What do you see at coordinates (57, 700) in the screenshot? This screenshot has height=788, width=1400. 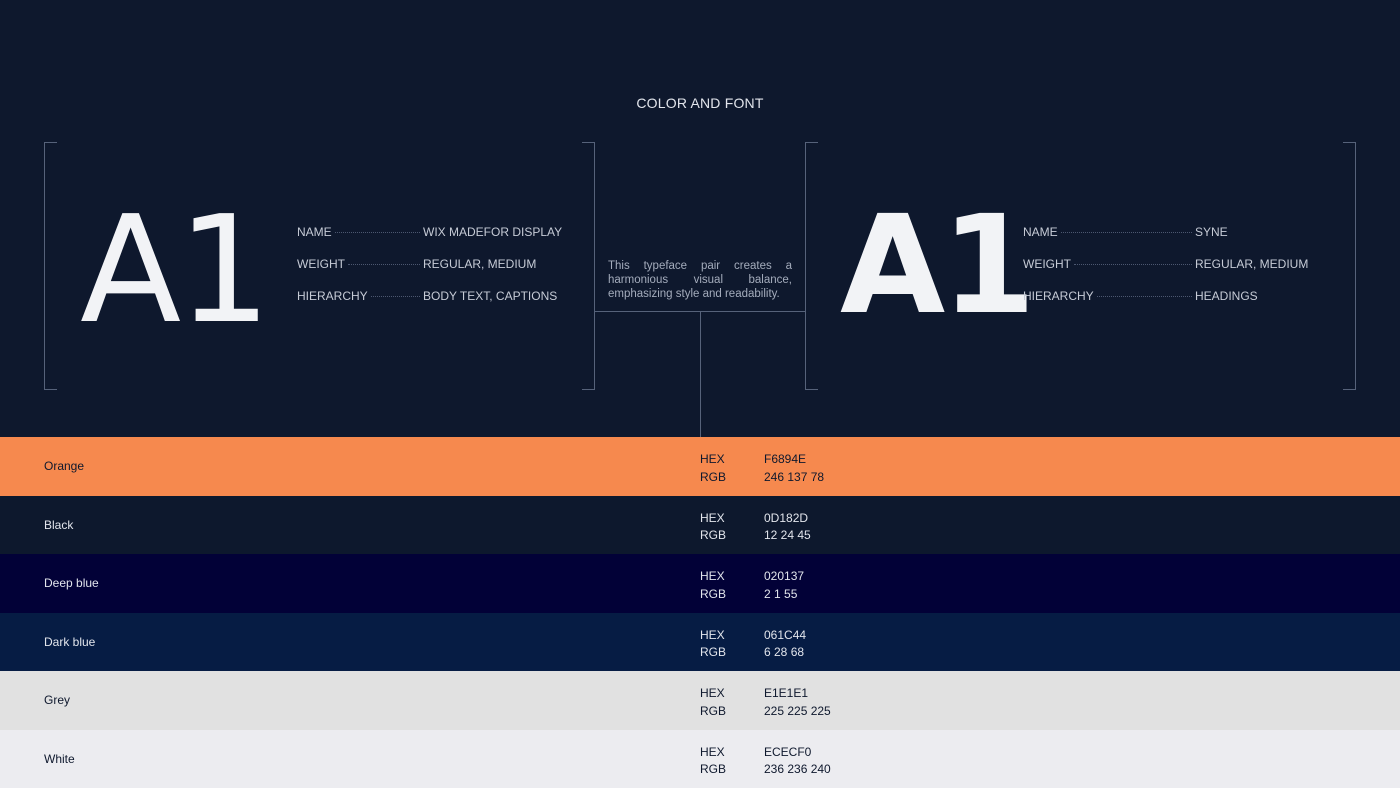 I see `color-name: Grey` at bounding box center [57, 700].